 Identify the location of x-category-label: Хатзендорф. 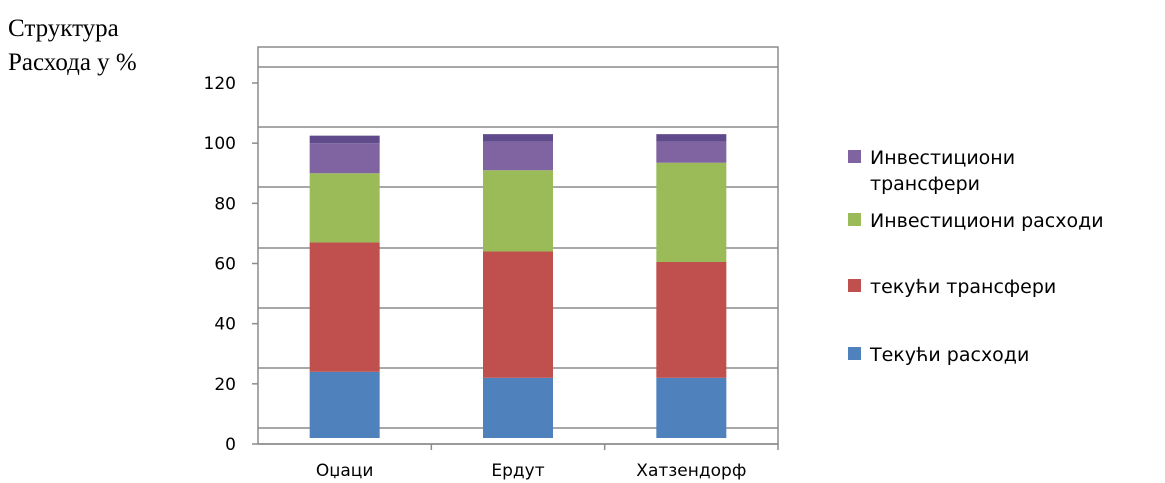
(691, 471).